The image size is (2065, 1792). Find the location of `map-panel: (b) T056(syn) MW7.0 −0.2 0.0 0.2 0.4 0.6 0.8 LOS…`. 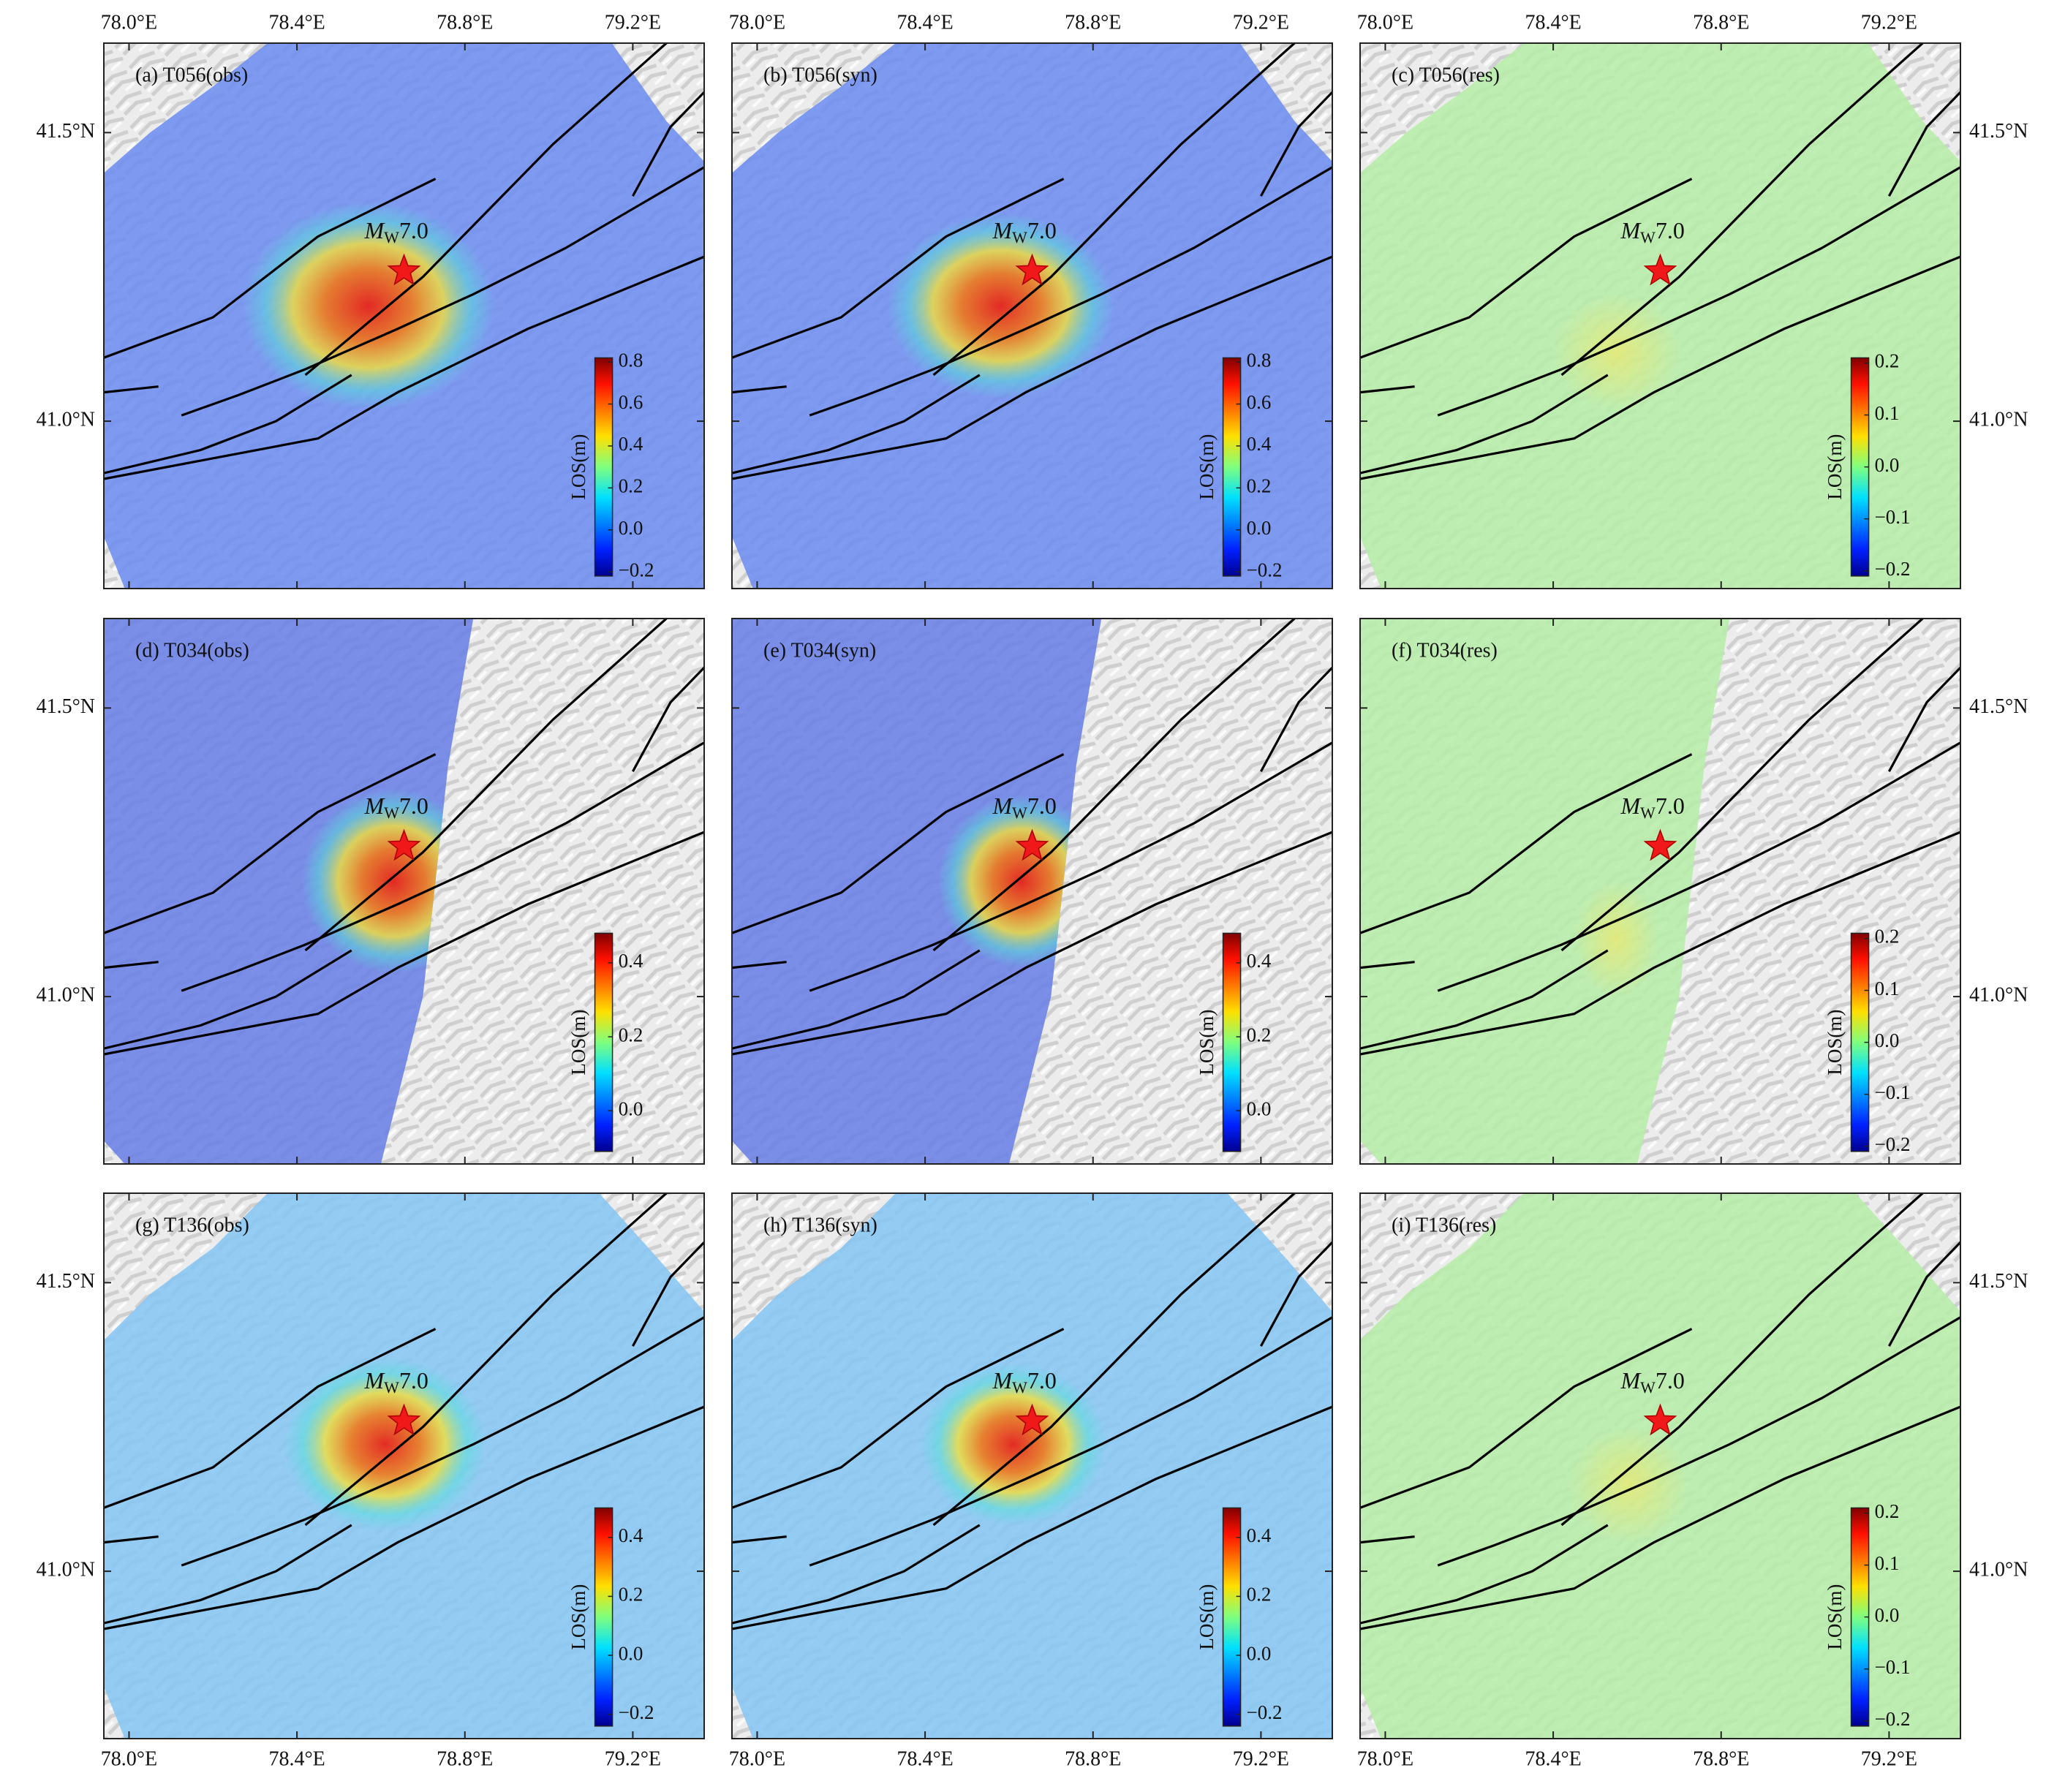

map-panel: (b) T056(syn) MW7.0 −0.2 0.0 0.2 0.4 0.6 0.8 LOS… is located at coordinates (1032, 315).